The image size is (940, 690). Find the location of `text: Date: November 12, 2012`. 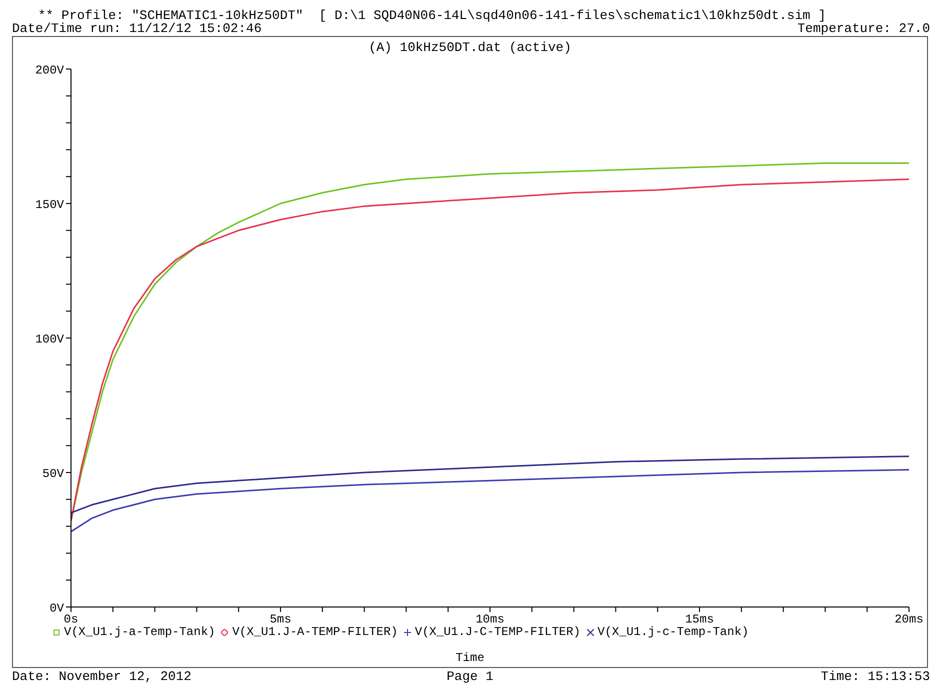

text: Date: November 12, 2012 is located at coordinates (102, 676).